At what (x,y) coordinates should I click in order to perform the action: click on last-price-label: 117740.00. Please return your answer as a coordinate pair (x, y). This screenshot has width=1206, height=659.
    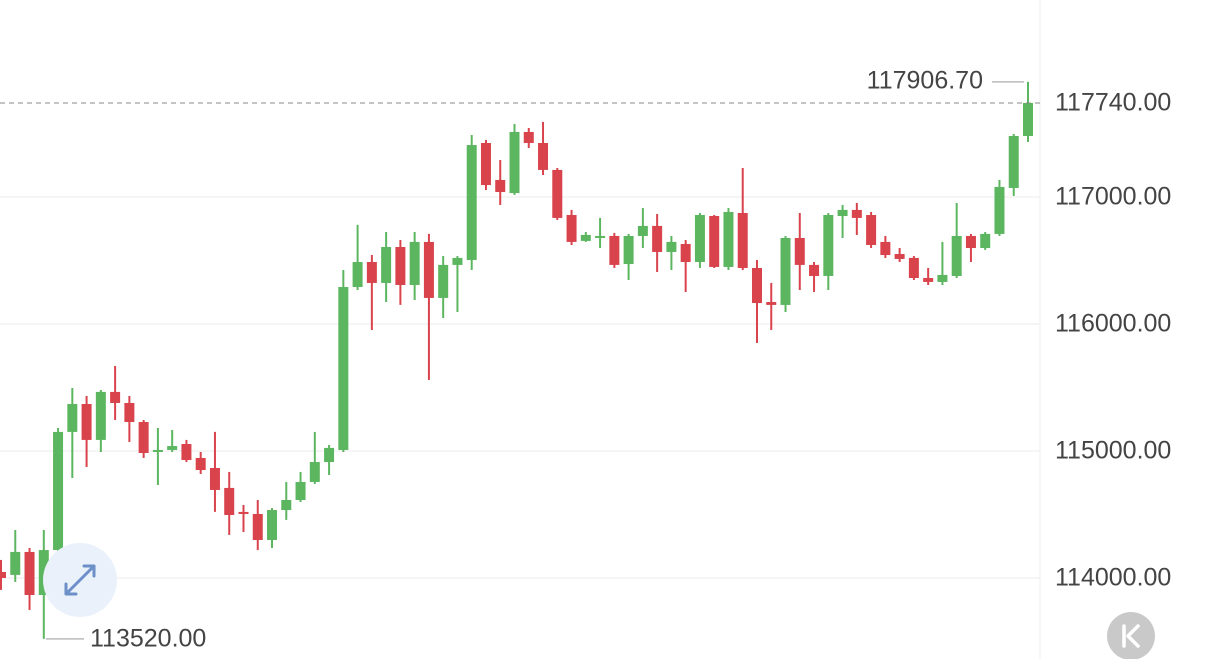
    Looking at the image, I should click on (1113, 103).